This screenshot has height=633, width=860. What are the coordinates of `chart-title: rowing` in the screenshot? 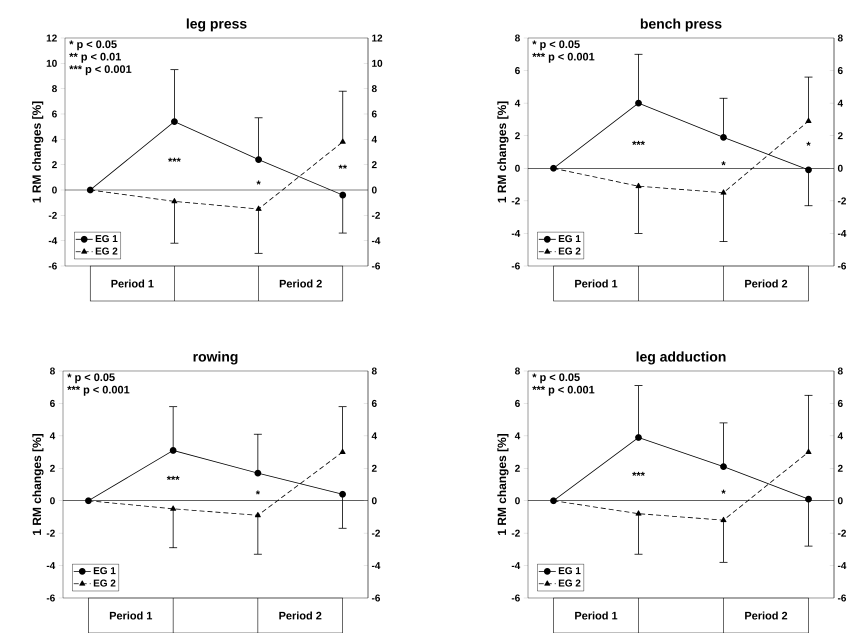 It's located at (216, 357).